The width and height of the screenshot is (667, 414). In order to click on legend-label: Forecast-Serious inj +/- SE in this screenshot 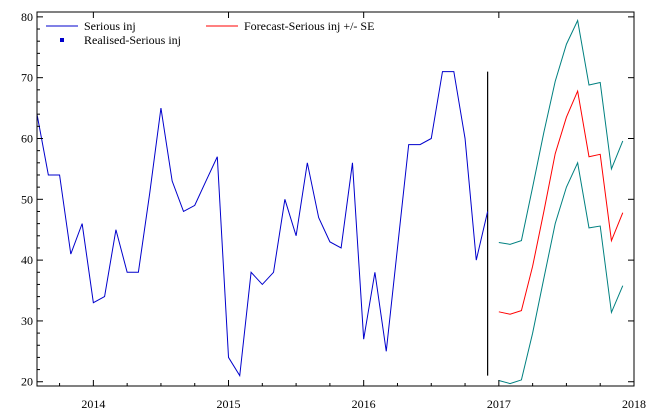, I will do `click(309, 26)`.